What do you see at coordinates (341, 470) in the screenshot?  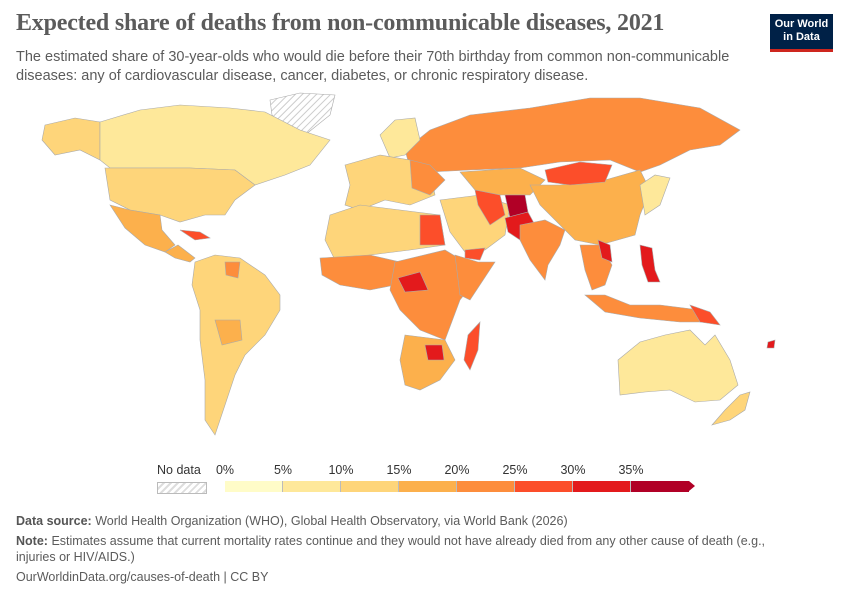 I see `legend-tick-label: 10%` at bounding box center [341, 470].